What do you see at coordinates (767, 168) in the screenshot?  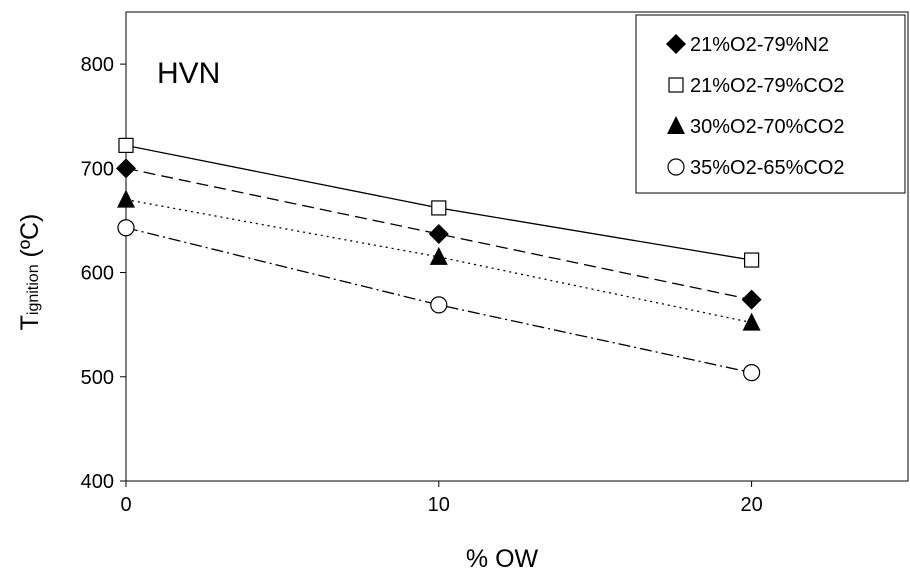 I see `legend-label: 35%O2-65%CO2` at bounding box center [767, 168].